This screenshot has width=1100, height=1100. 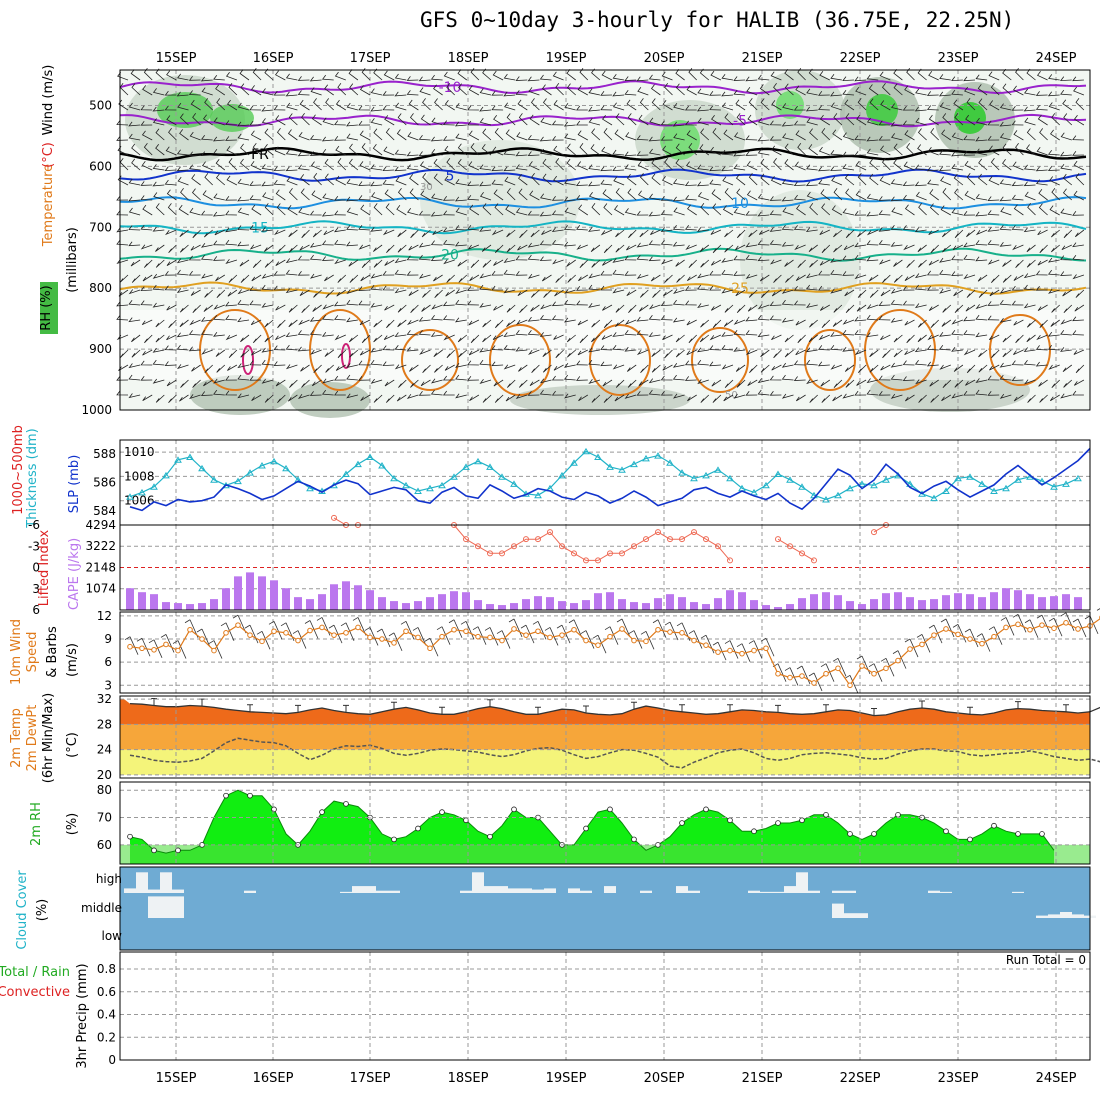 What do you see at coordinates (605, 345) in the screenshot?
I see `rh-dry-layer` at bounding box center [605, 345].